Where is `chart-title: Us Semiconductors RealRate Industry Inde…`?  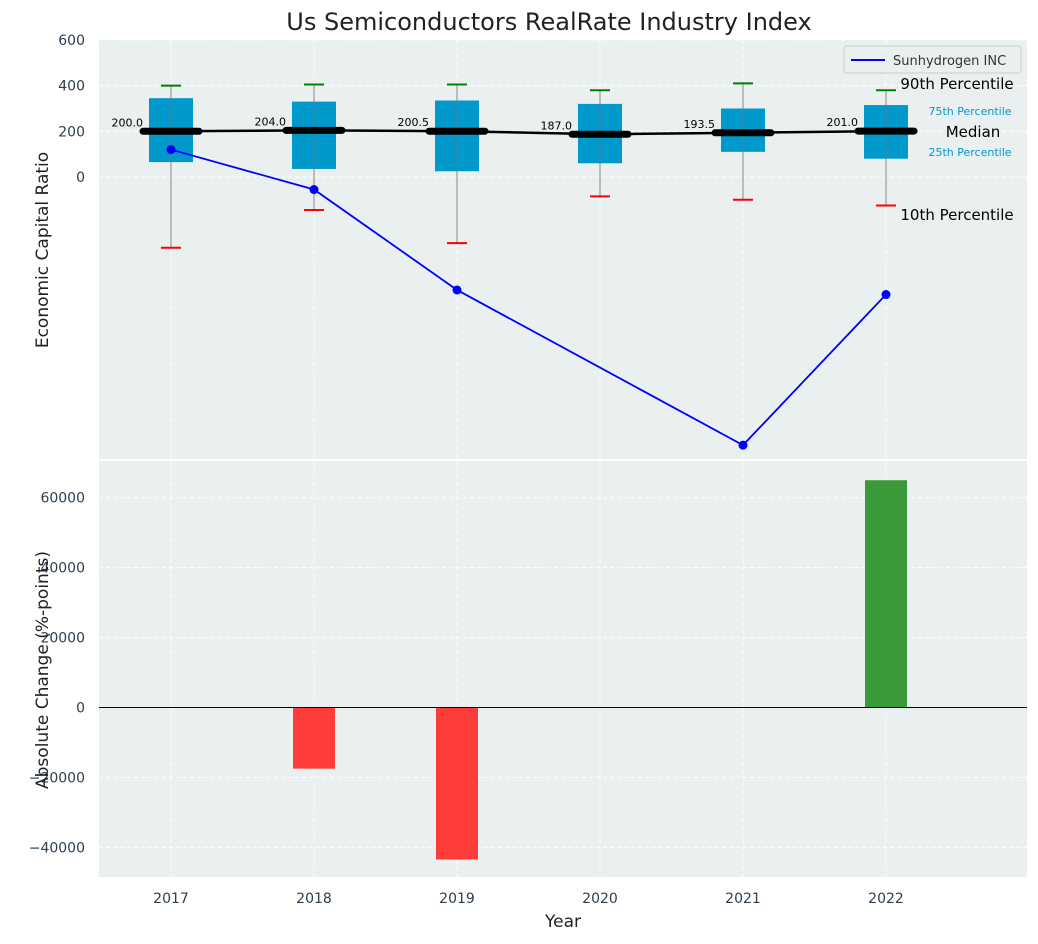
chart-title: Us Semiconductors RealRate Industry Inde… is located at coordinates (548, 22).